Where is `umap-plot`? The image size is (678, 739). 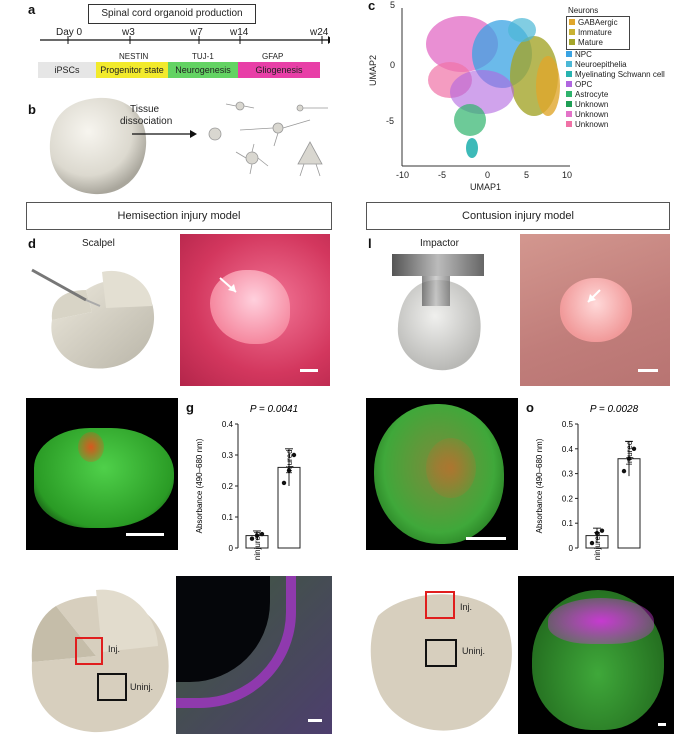
umap-plot is located at coordinates (485, 87).